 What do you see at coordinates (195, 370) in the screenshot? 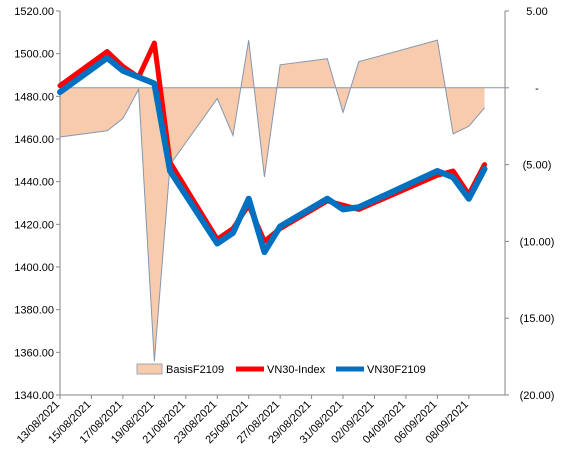
I see `legend-label-basisf2109: BasisF2109` at bounding box center [195, 370].